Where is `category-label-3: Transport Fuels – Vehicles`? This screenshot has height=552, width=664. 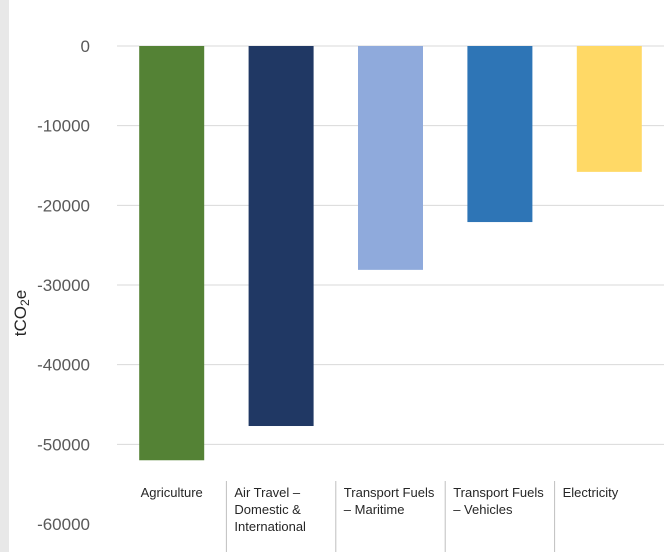 category-label-3: Transport Fuels – Vehicles is located at coordinates (498, 501).